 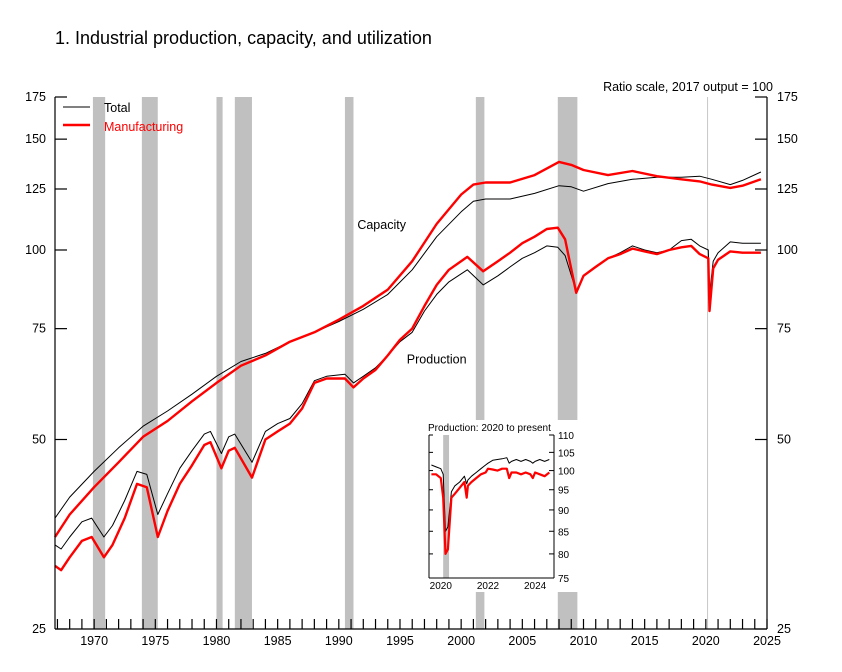 I want to click on inset-recession-bars, so click(x=446, y=506).